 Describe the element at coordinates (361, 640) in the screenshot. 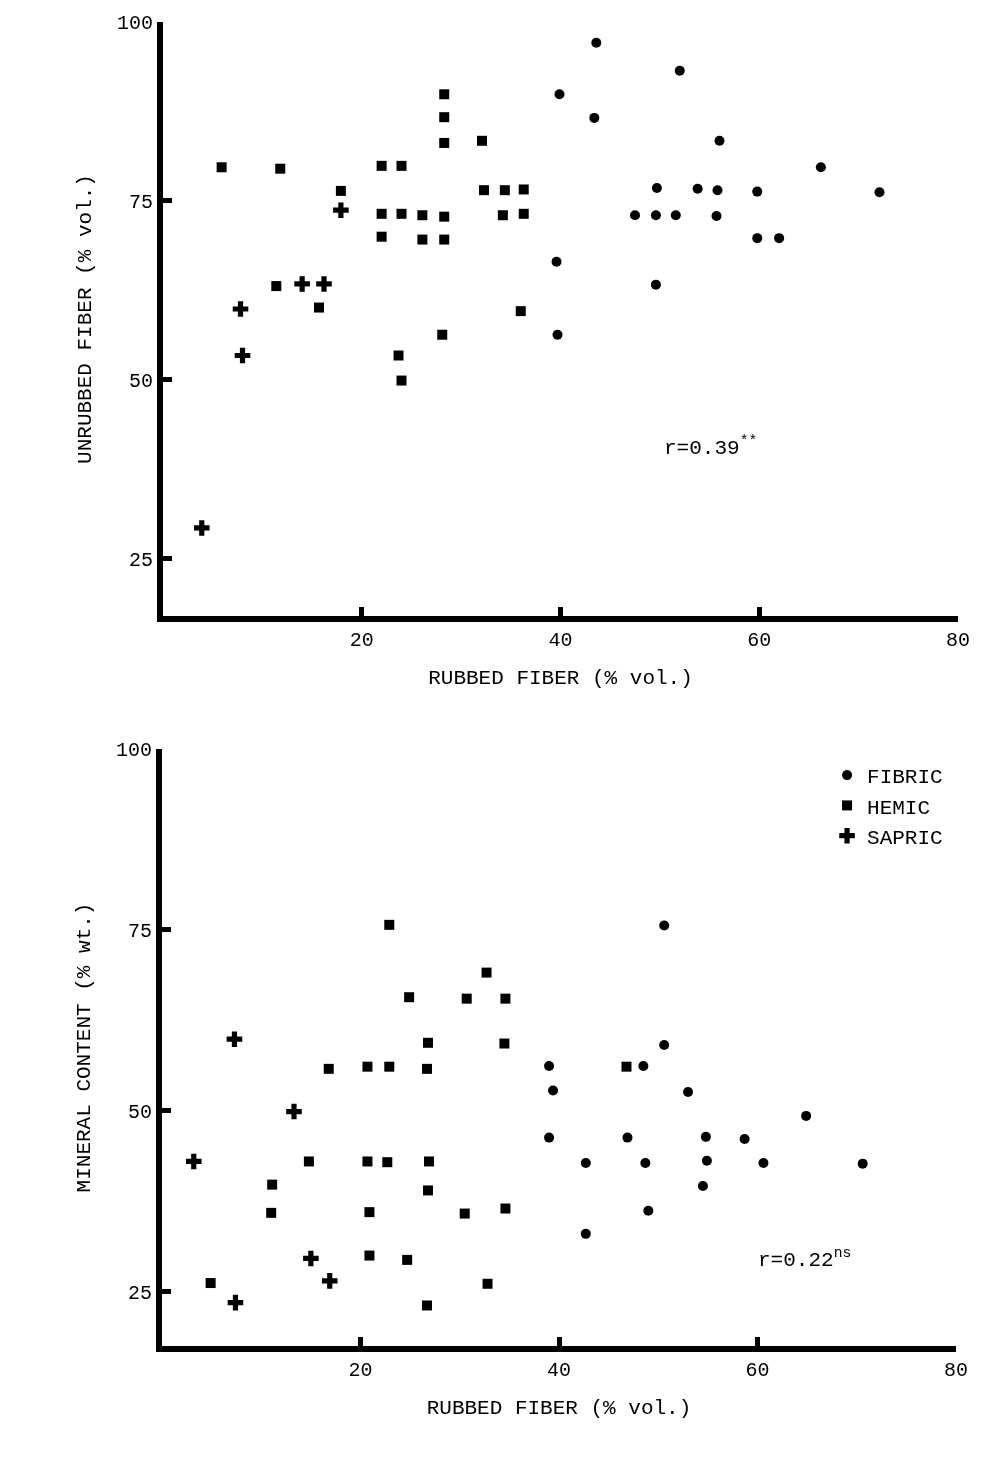

I see `x-tick-label: 20` at that location.